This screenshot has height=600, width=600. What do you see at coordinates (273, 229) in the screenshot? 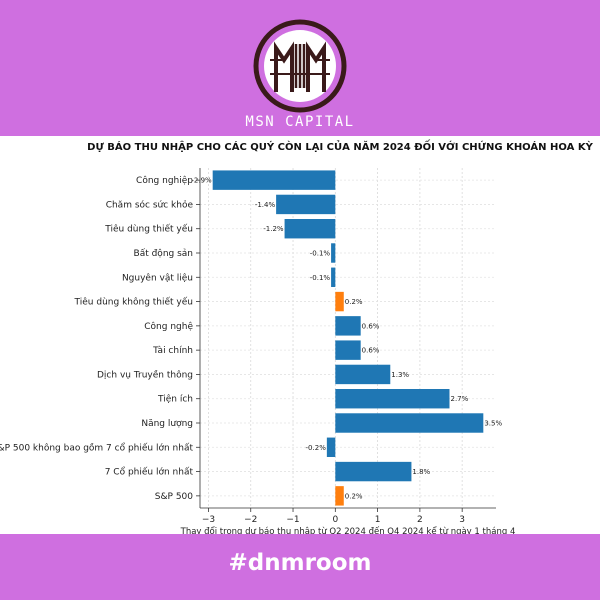
I see `data-label: -1.2%` at bounding box center [273, 229].